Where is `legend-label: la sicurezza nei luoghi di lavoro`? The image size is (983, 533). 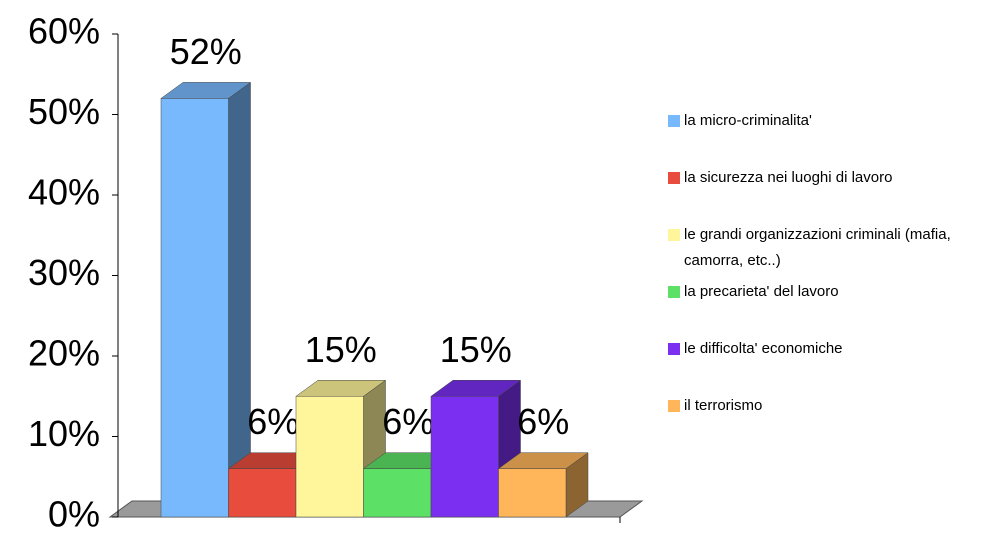
legend-label: la sicurezza nei luoghi di lavoro is located at coordinates (788, 177).